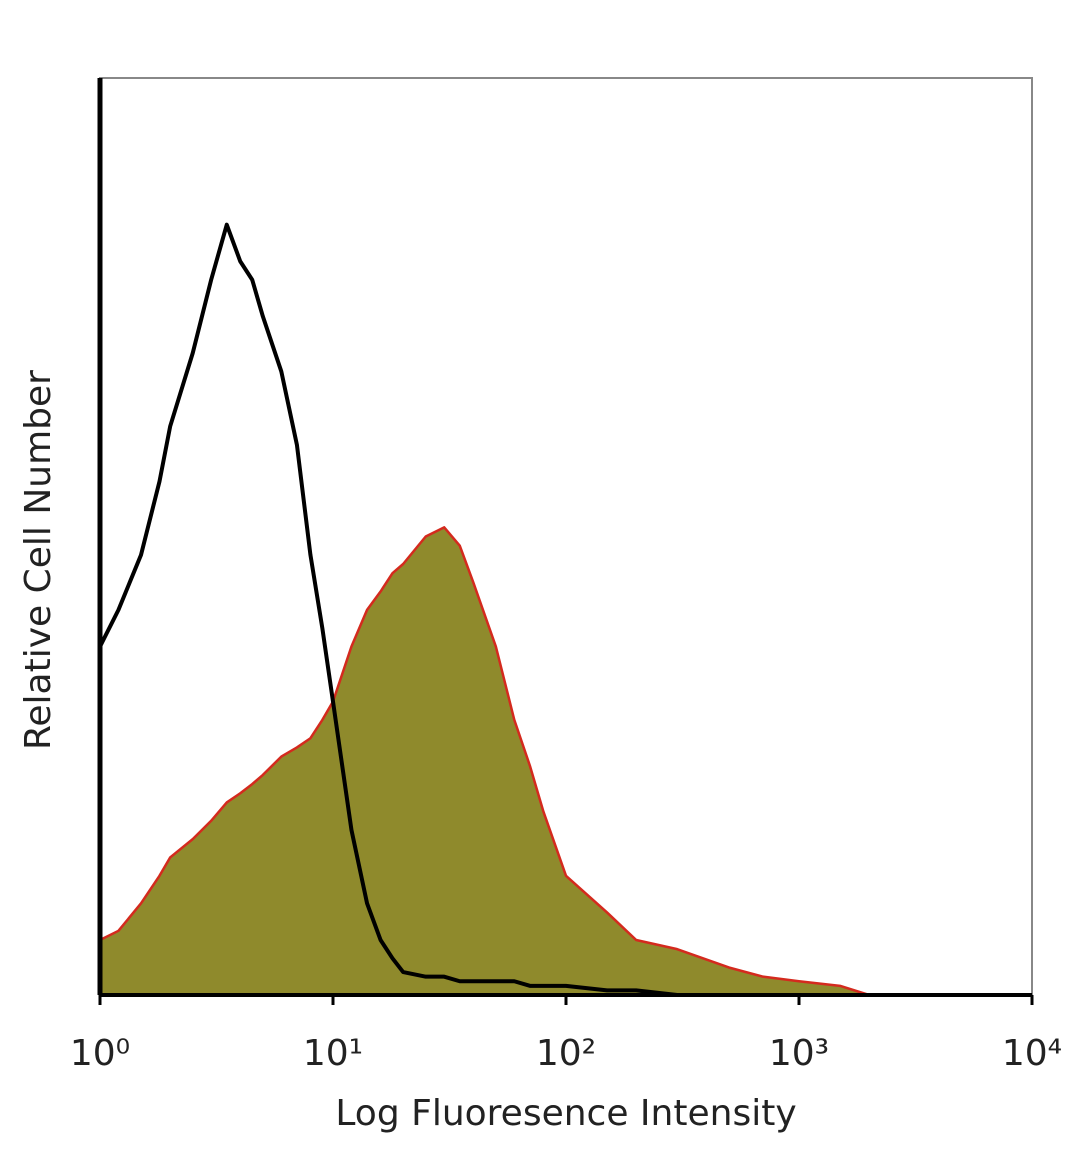 This screenshot has height=1169, width=1080. What do you see at coordinates (333, 1053) in the screenshot?
I see `x-tick-label: 10¹` at bounding box center [333, 1053].